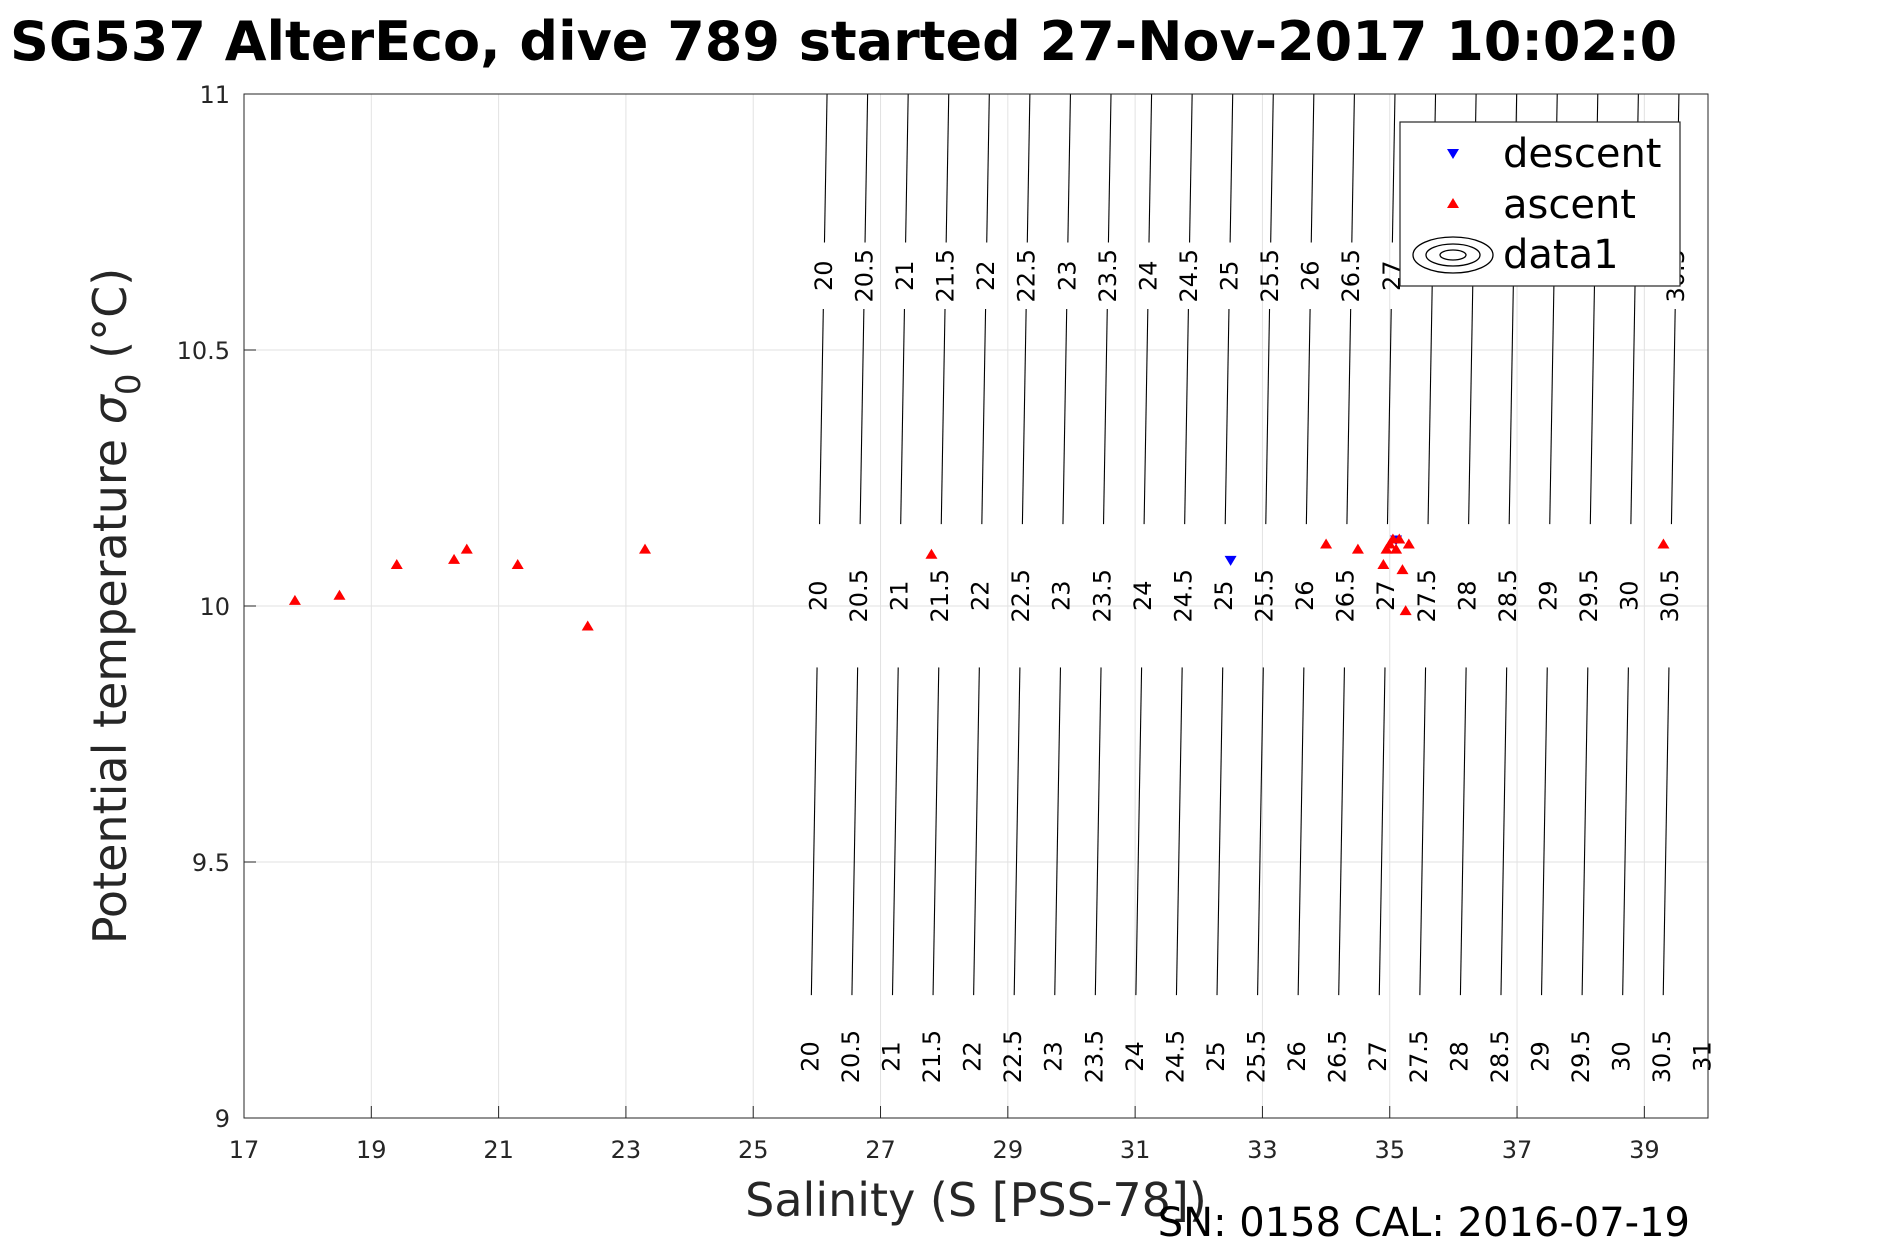  I want to click on x-tick-label: 25, so click(753, 1150).